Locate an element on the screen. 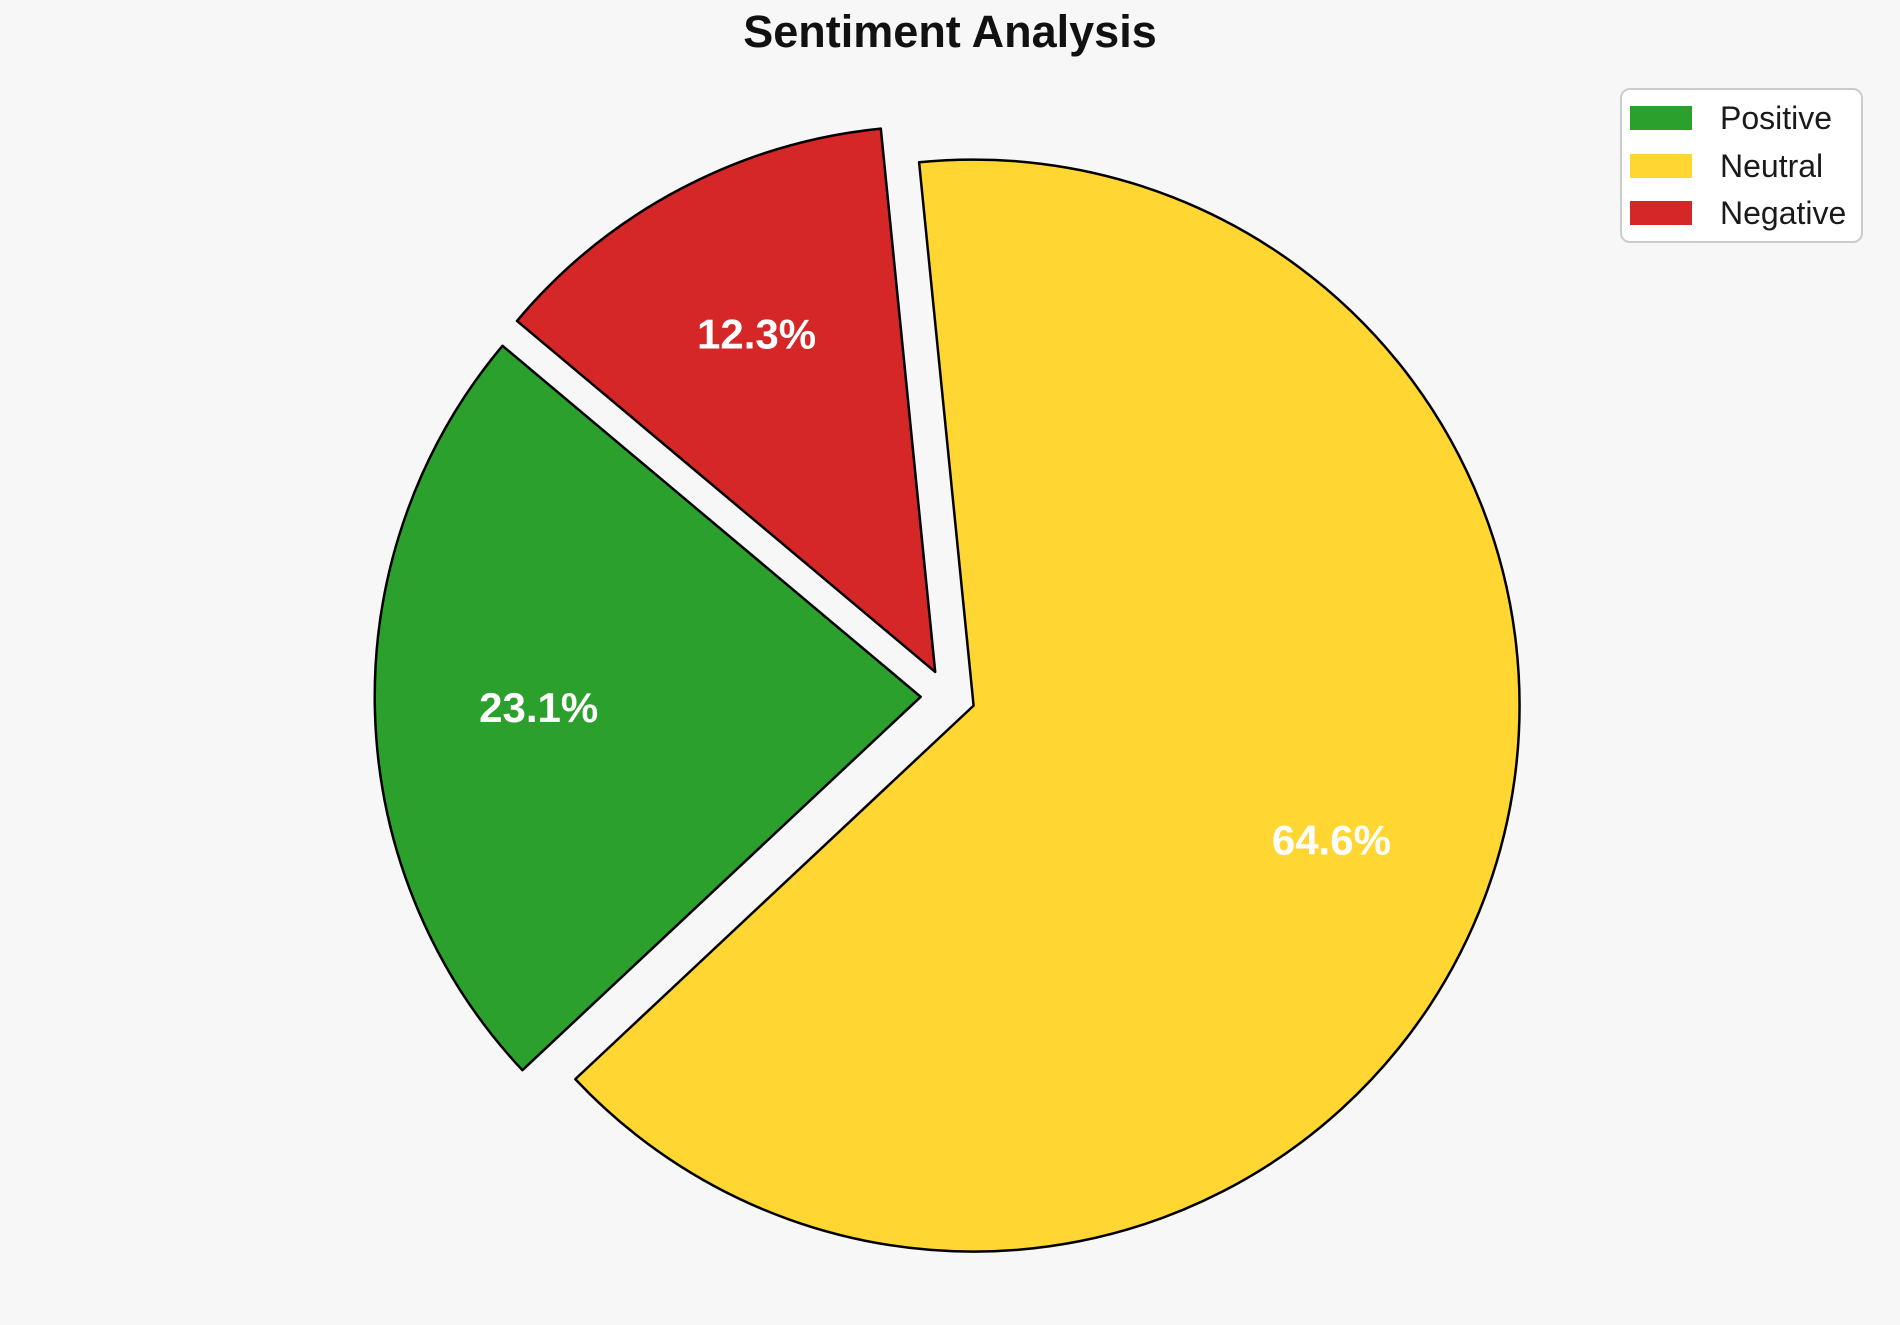 This screenshot has width=1900, height=1325. legend-label: Negative is located at coordinates (1783, 213).